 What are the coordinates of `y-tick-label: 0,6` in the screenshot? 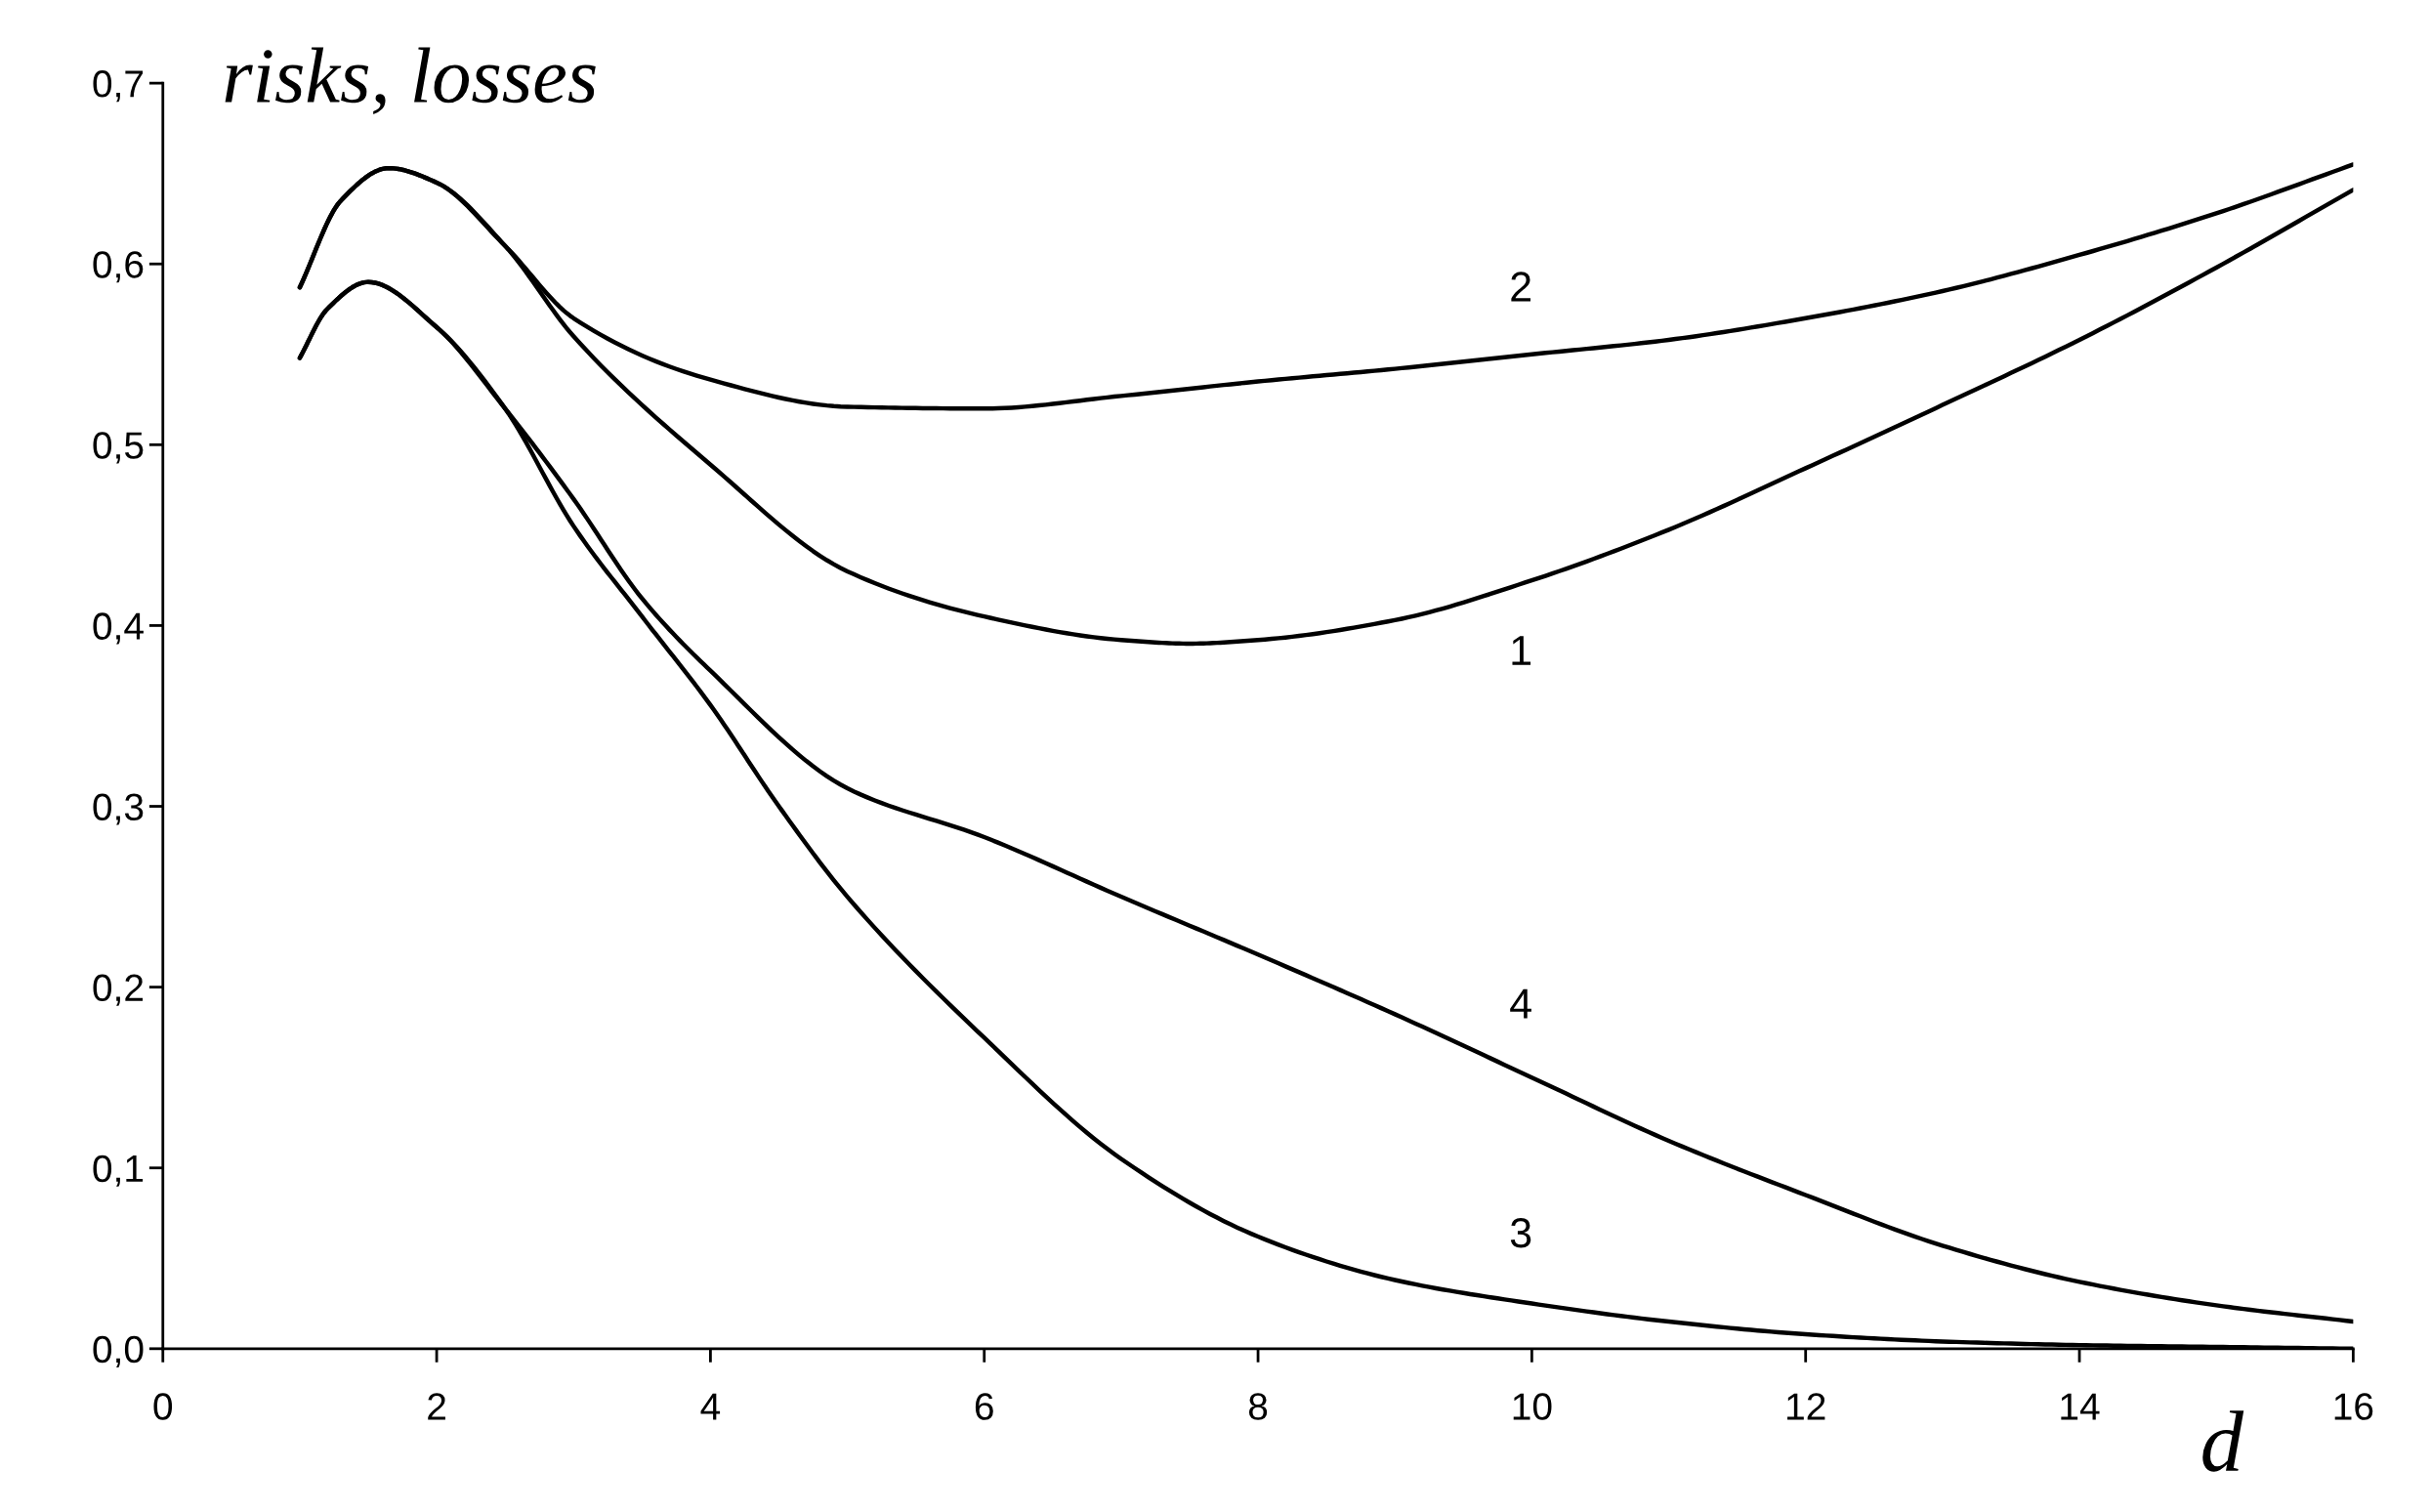 It's located at (119, 267).